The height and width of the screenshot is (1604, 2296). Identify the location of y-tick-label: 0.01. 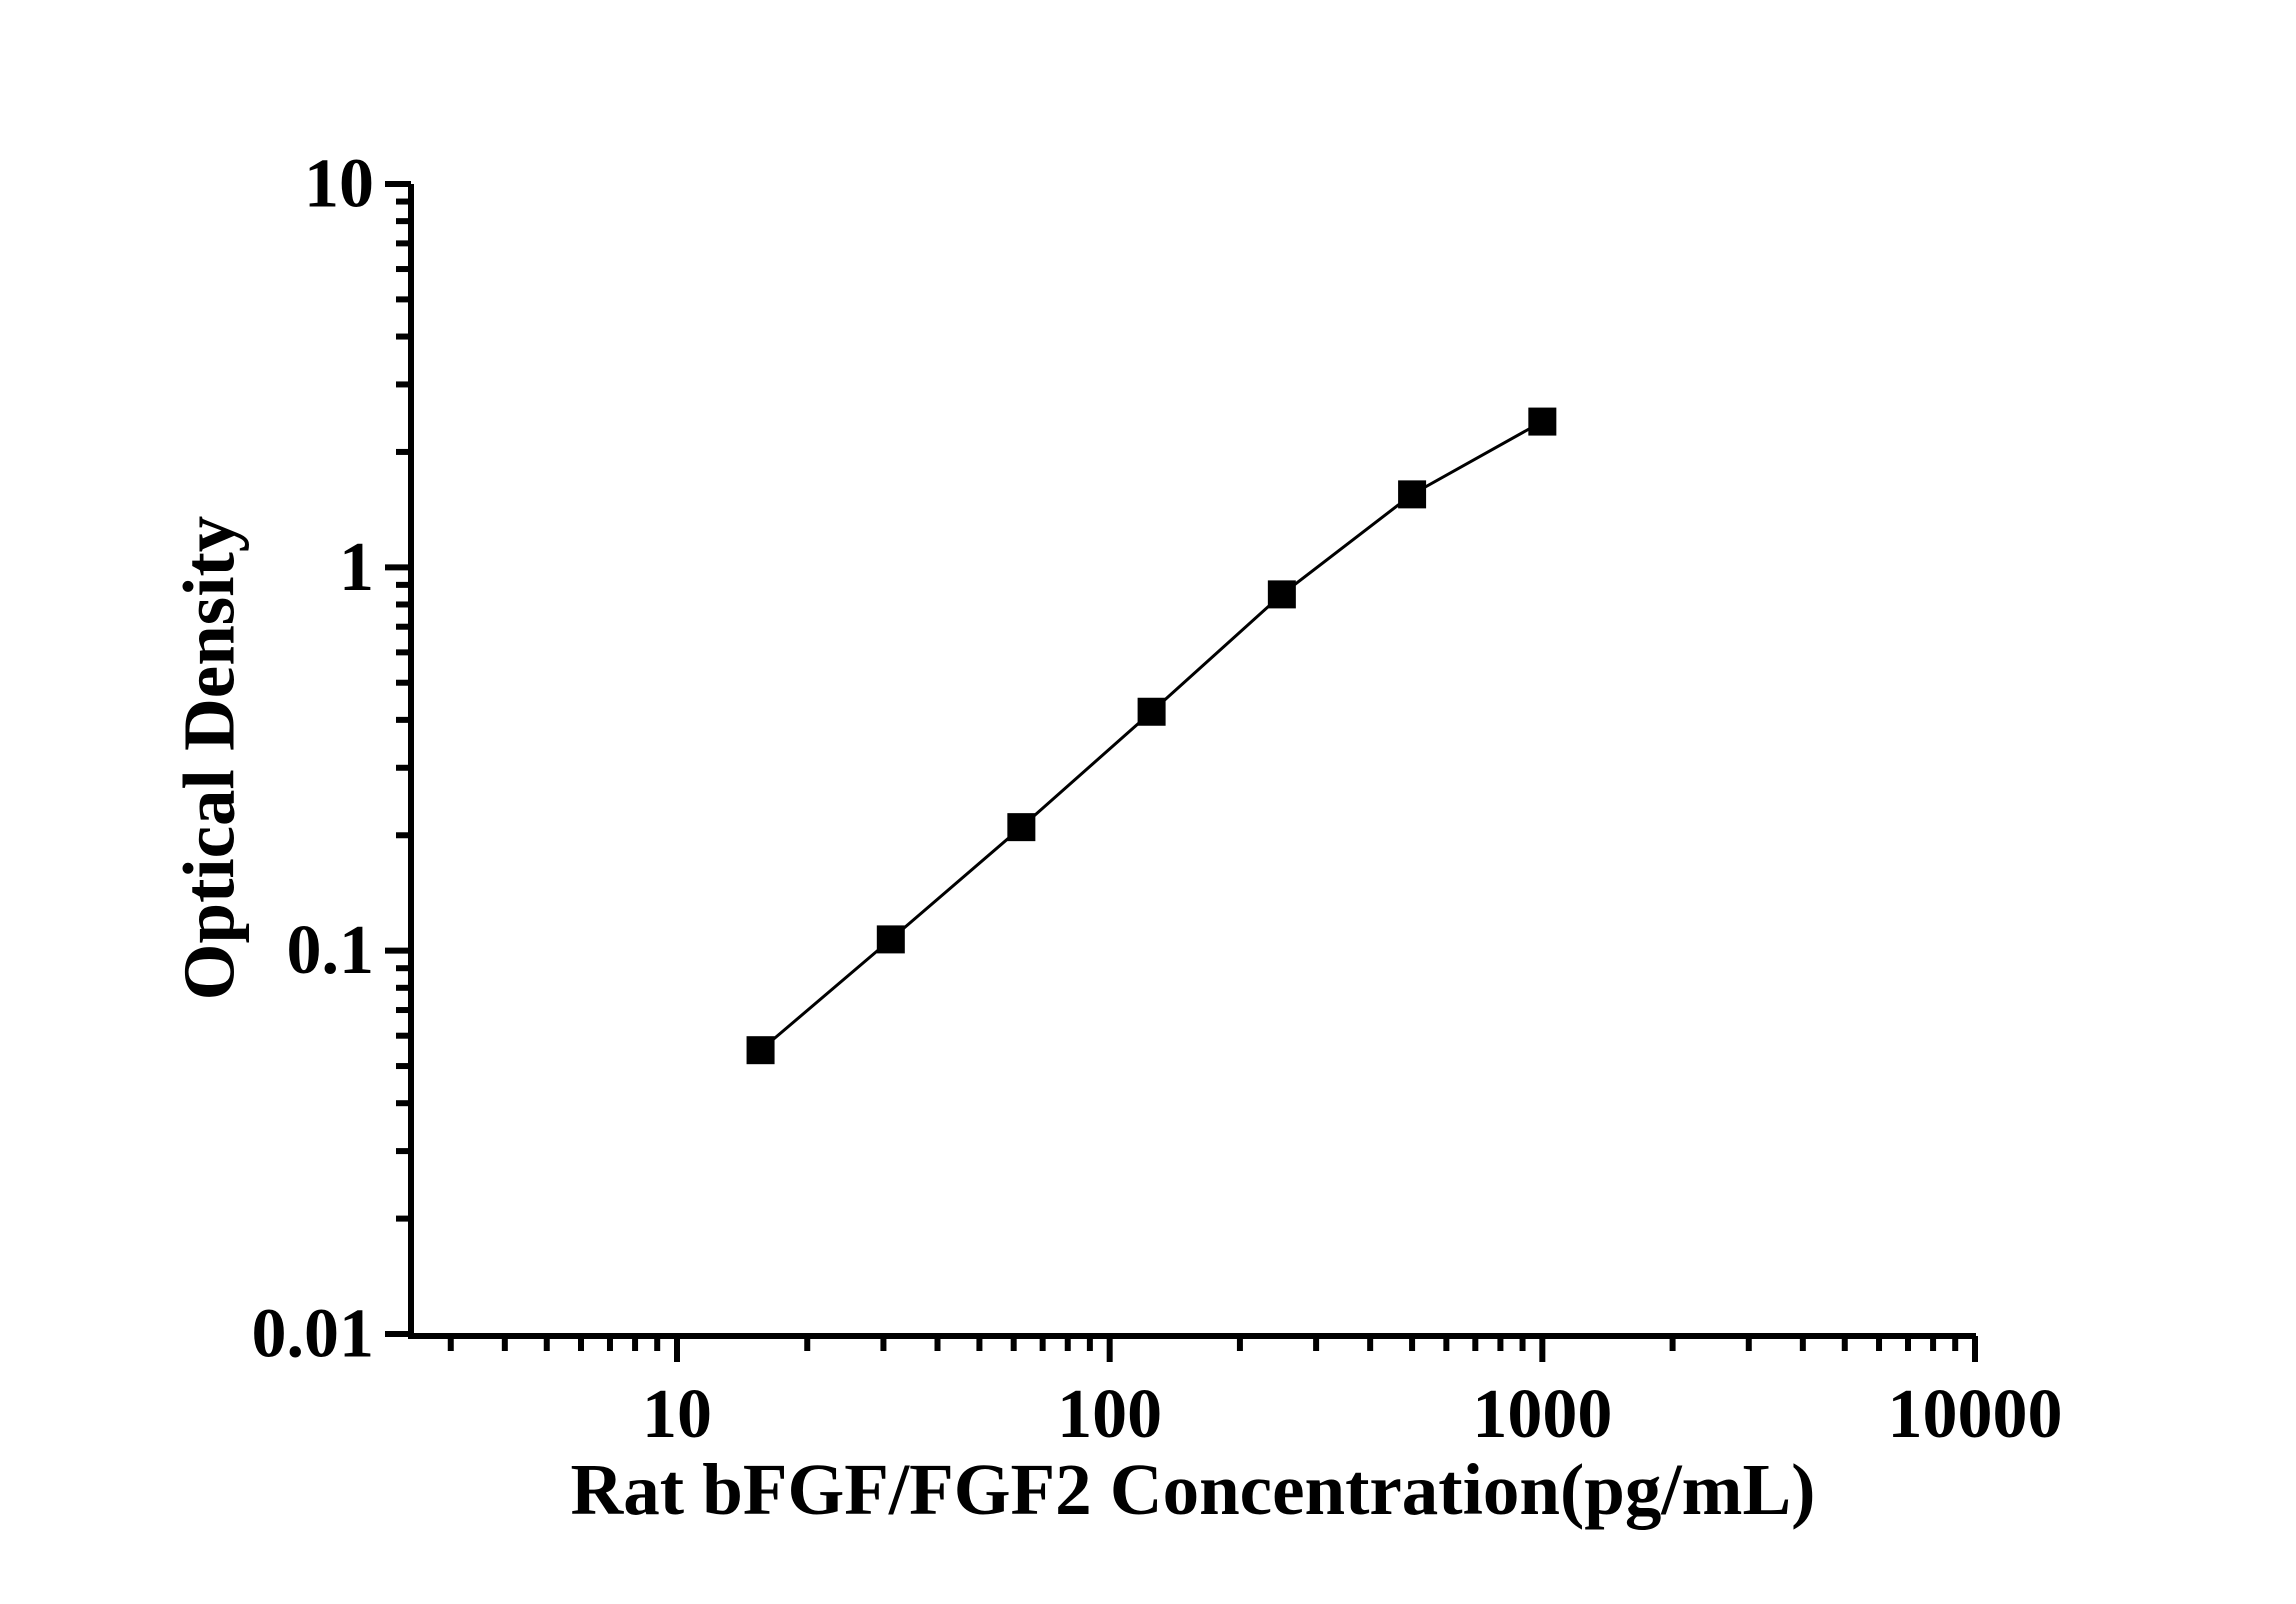
(313, 1333).